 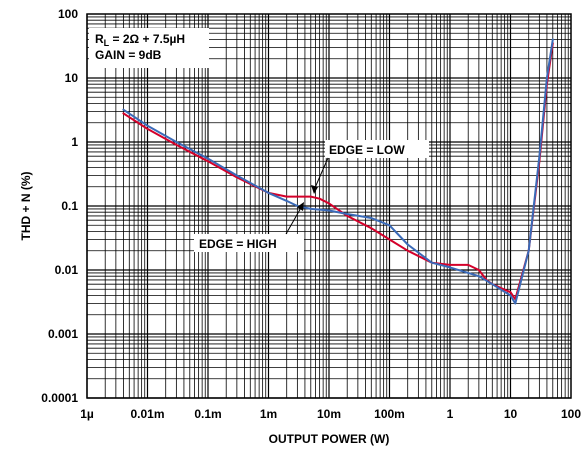 What do you see at coordinates (74, 142) in the screenshot?
I see `y-tick-label: 1` at bounding box center [74, 142].